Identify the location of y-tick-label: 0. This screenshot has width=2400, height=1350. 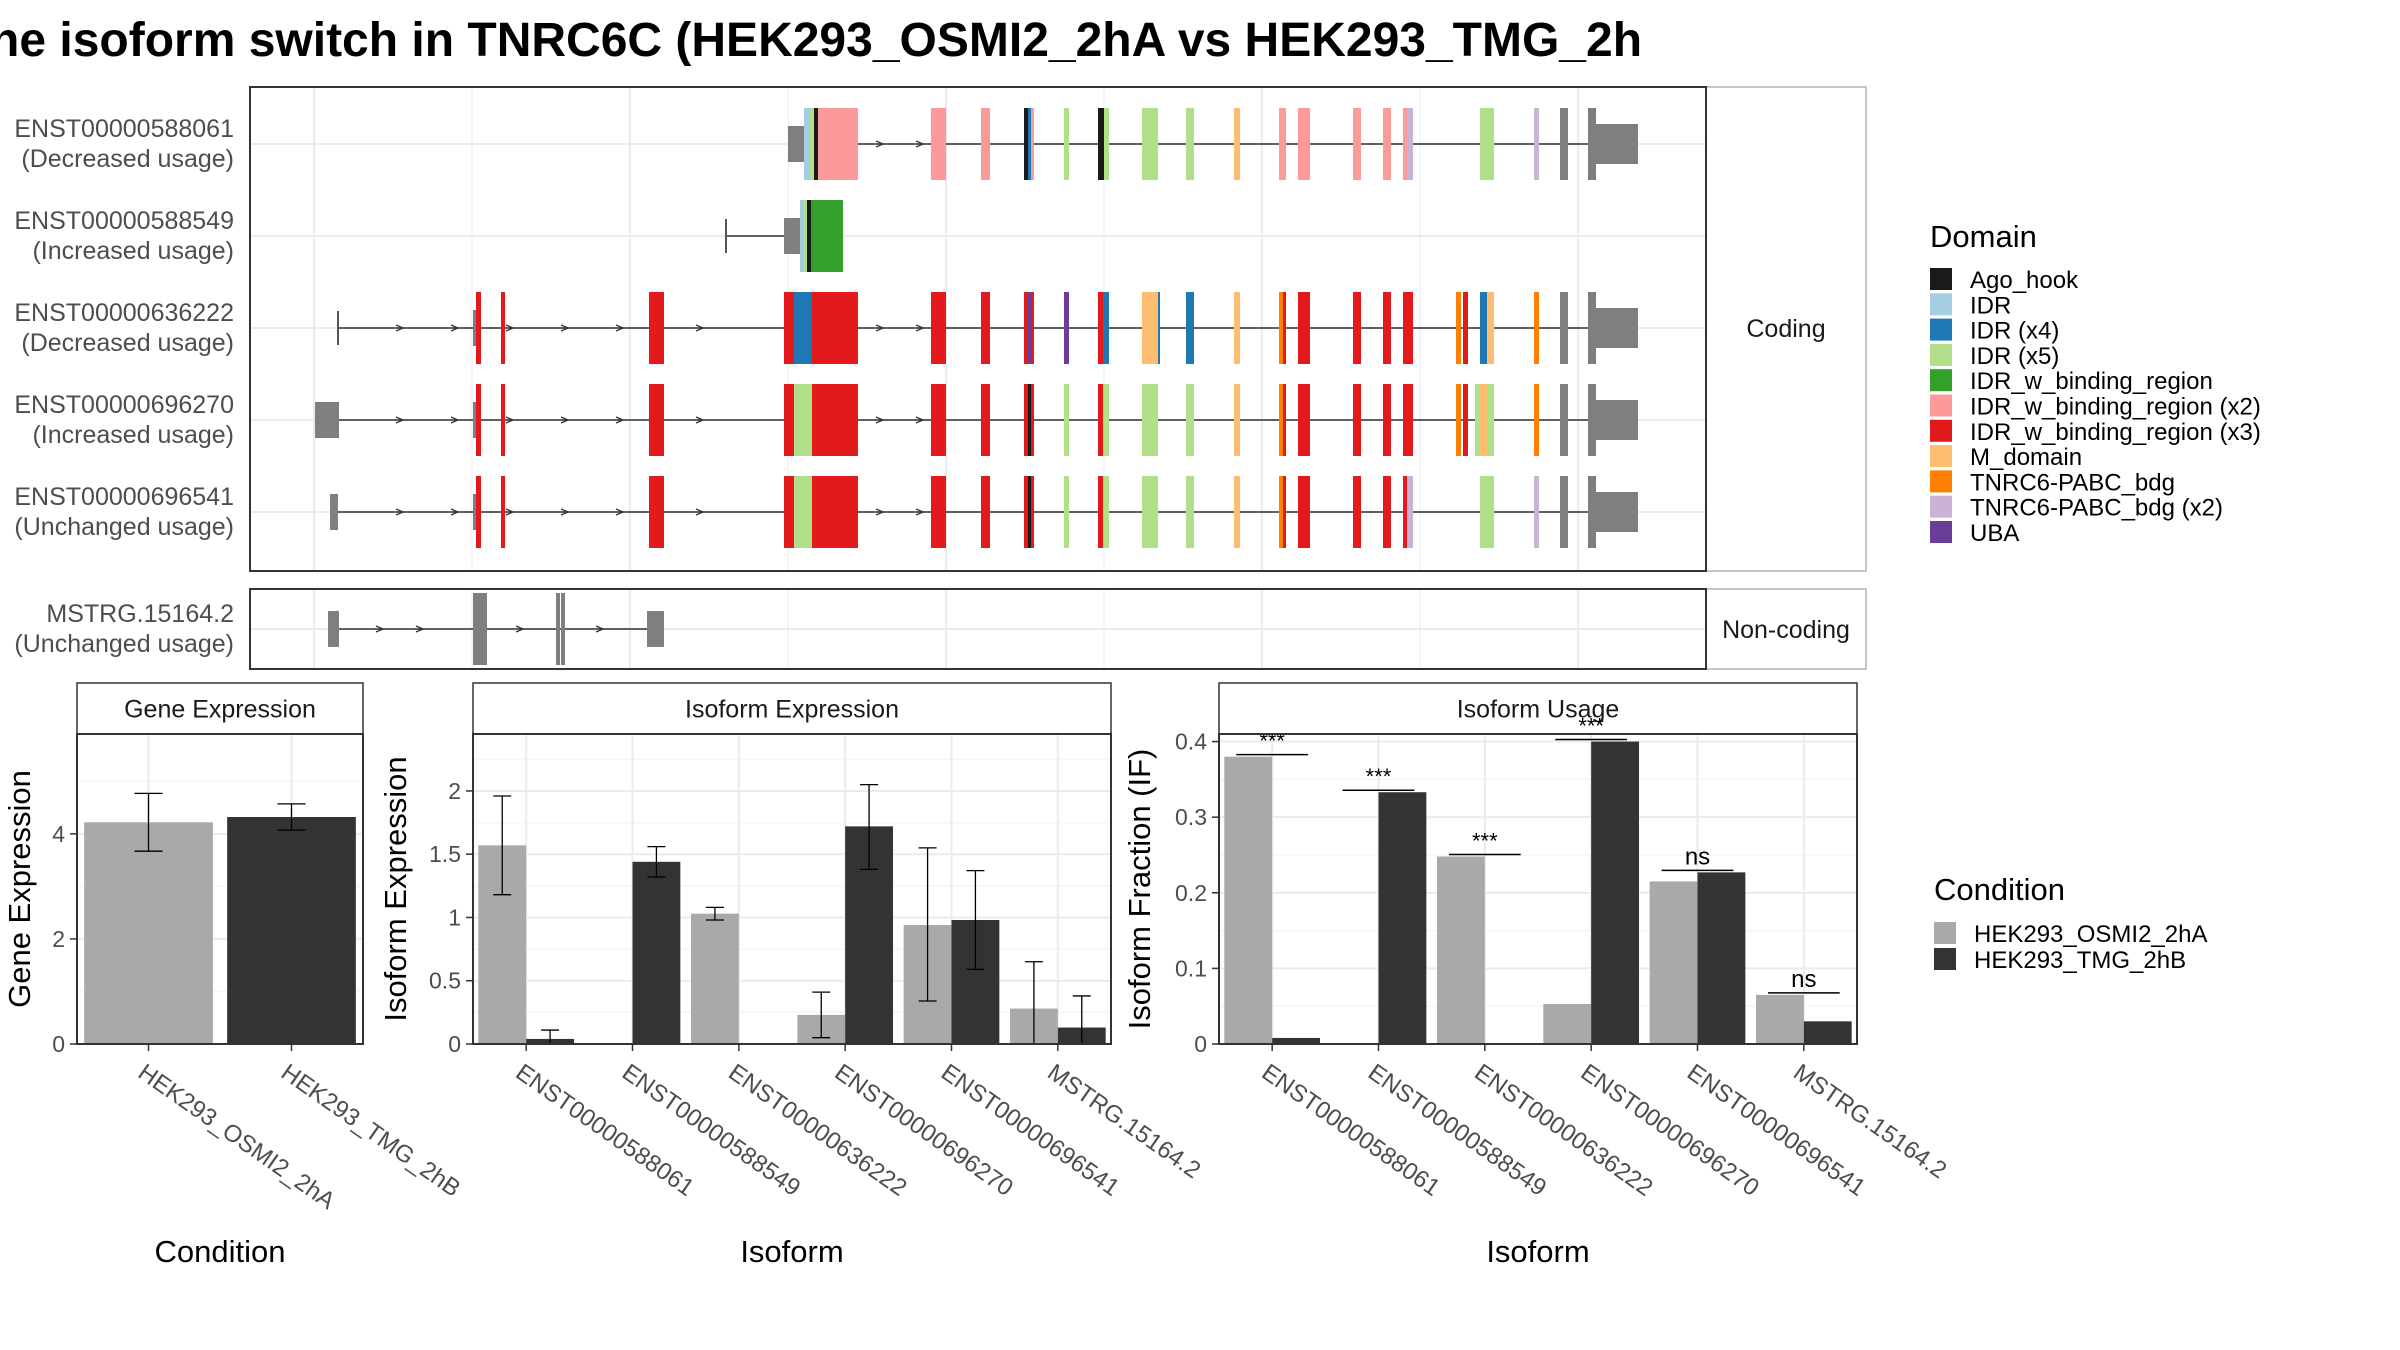
(1200, 1044).